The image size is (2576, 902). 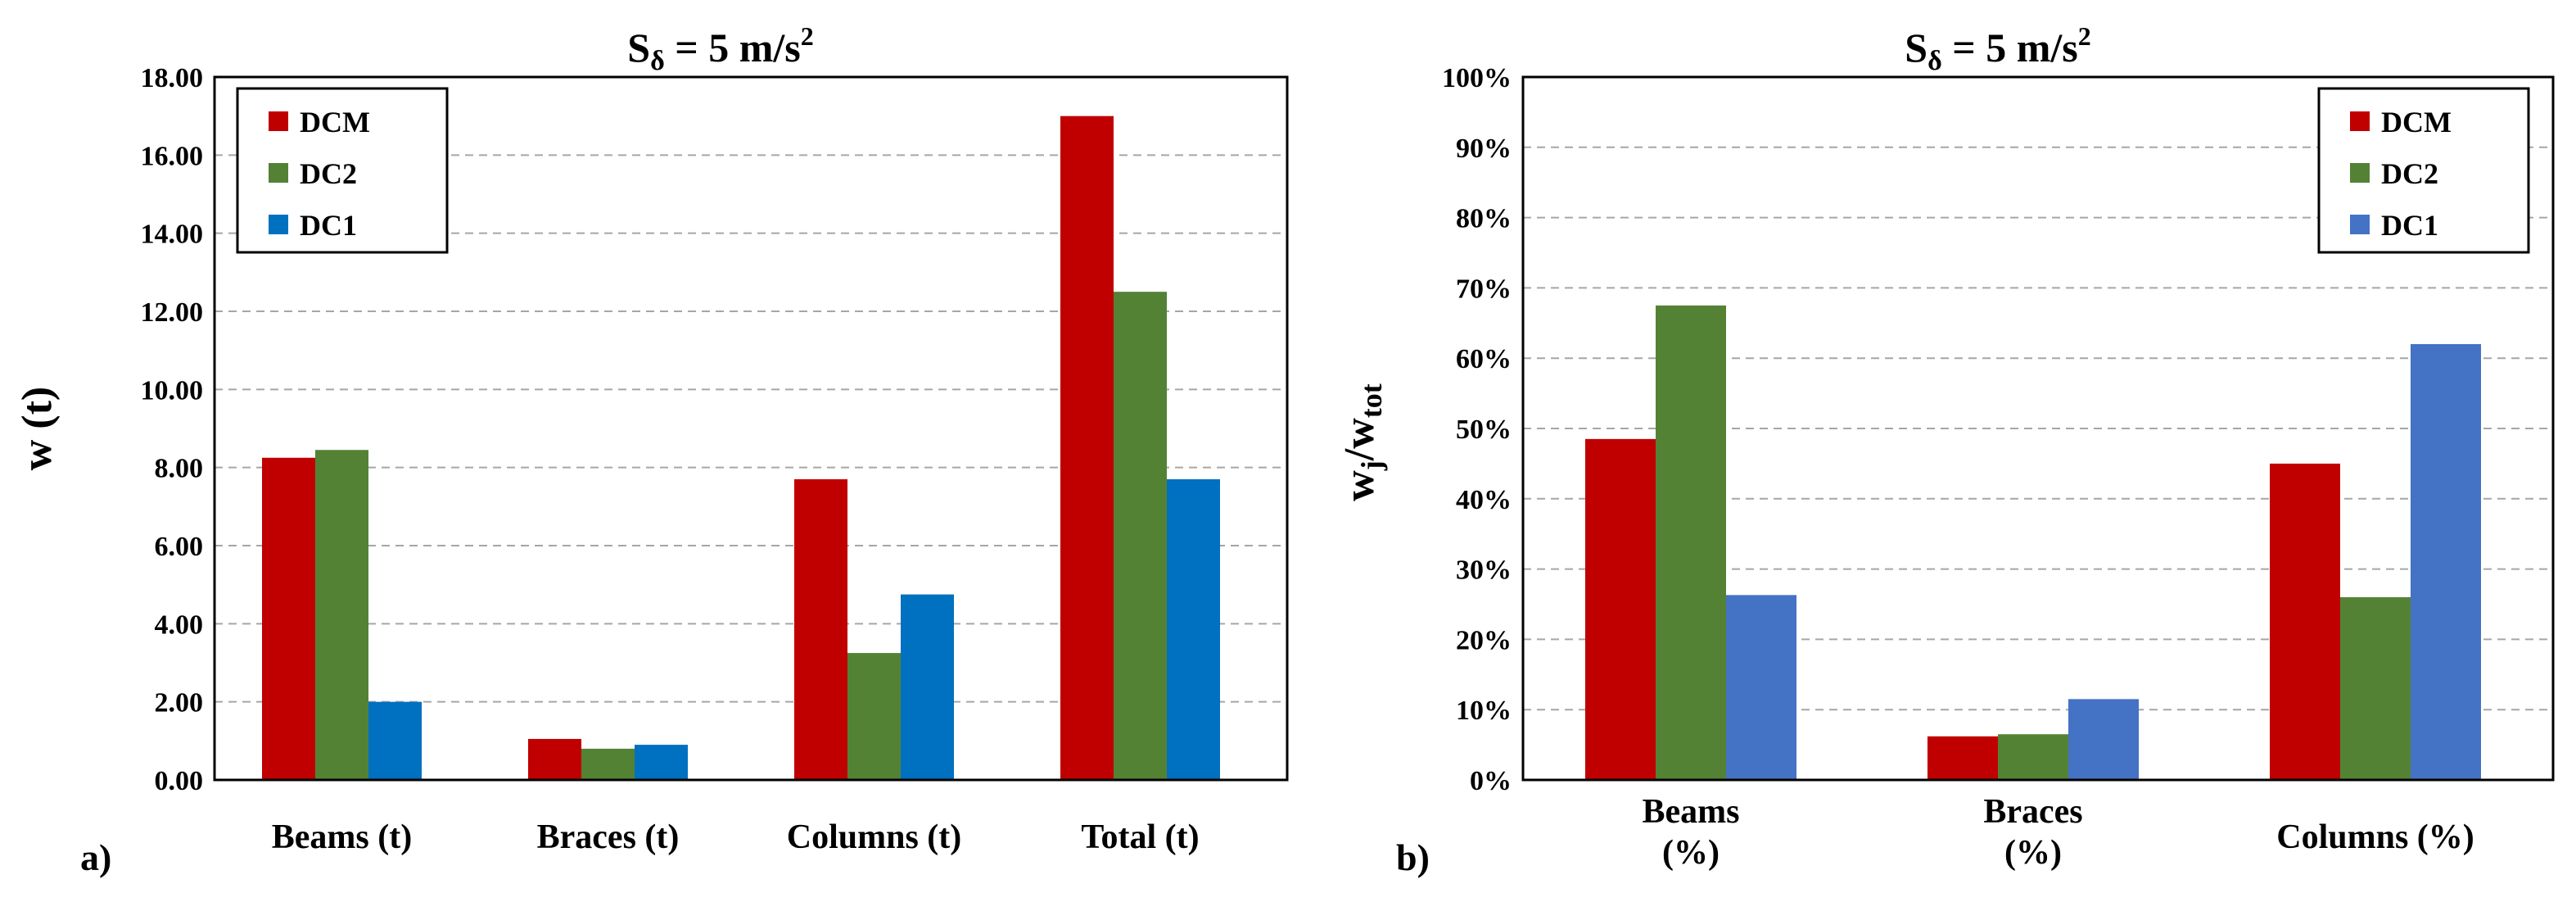 What do you see at coordinates (37, 429) in the screenshot?
I see `y-axis-label: w (t)` at bounding box center [37, 429].